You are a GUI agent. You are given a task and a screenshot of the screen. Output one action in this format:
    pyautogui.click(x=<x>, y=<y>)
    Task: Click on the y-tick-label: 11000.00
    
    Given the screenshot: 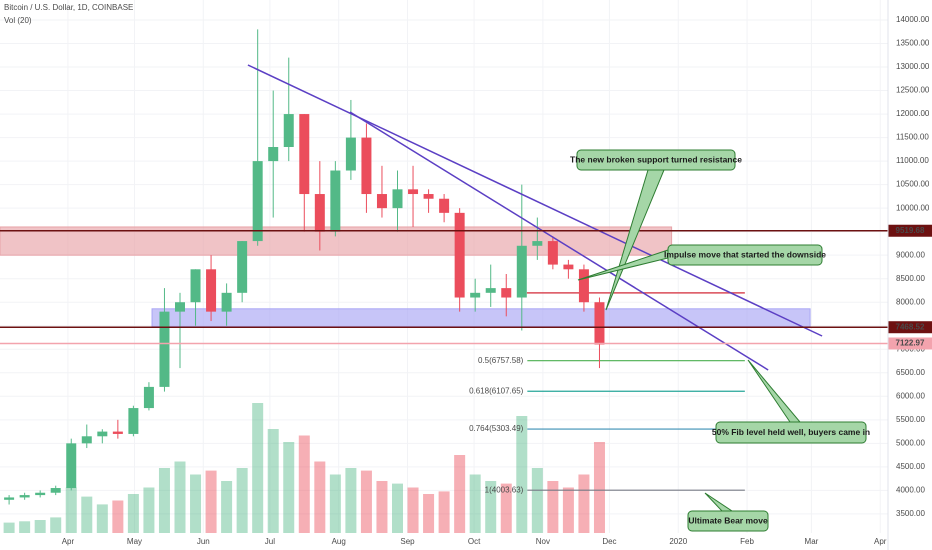 What is the action you would take?
    pyautogui.click(x=912, y=160)
    